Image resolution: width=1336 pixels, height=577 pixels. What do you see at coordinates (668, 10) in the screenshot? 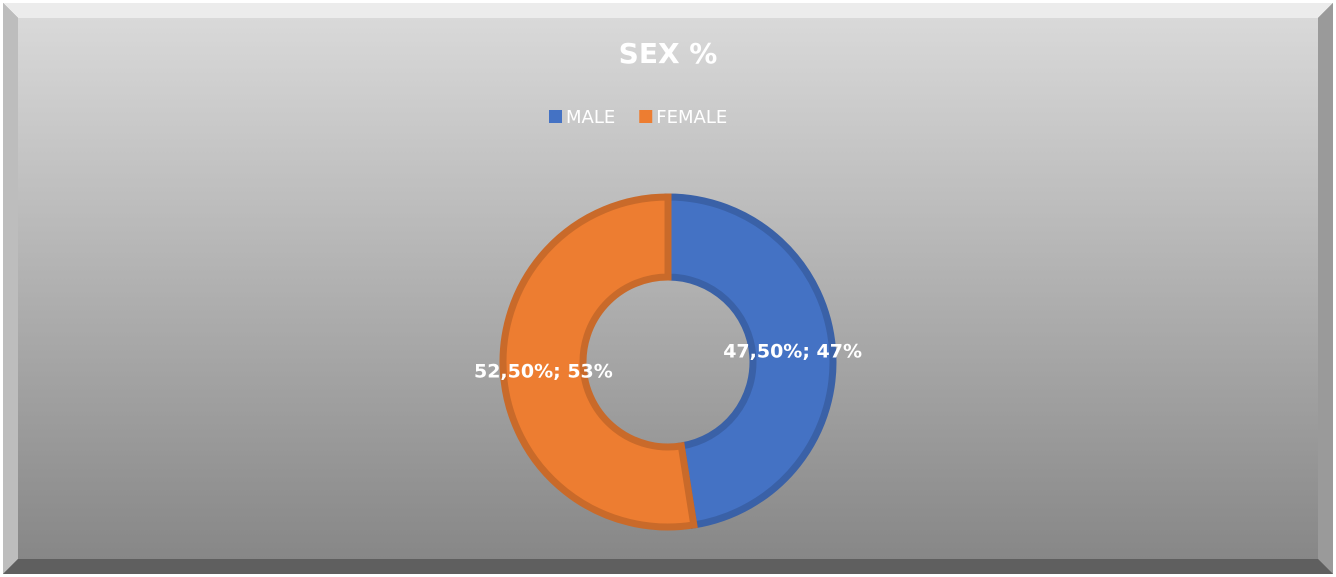
I see `bevel-top` at bounding box center [668, 10].